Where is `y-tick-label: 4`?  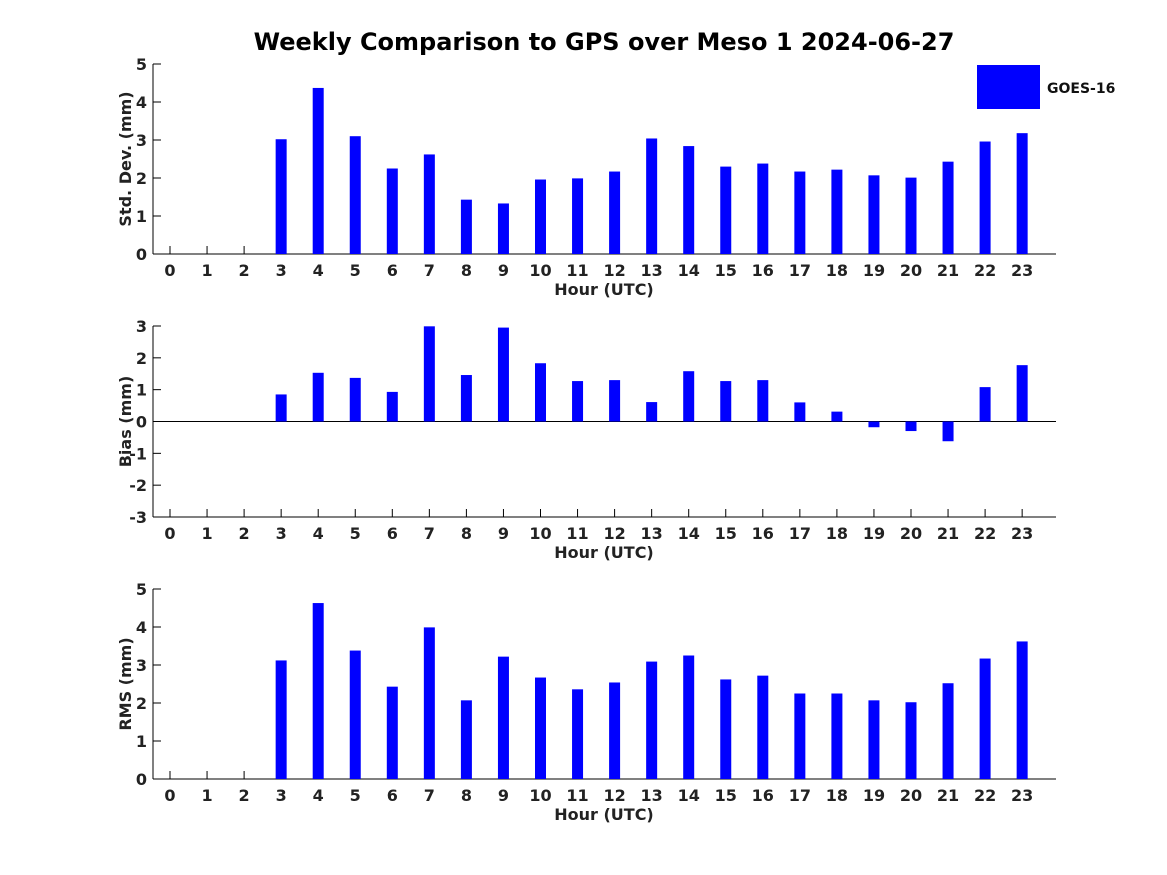 y-tick-label: 4 is located at coordinates (141, 627).